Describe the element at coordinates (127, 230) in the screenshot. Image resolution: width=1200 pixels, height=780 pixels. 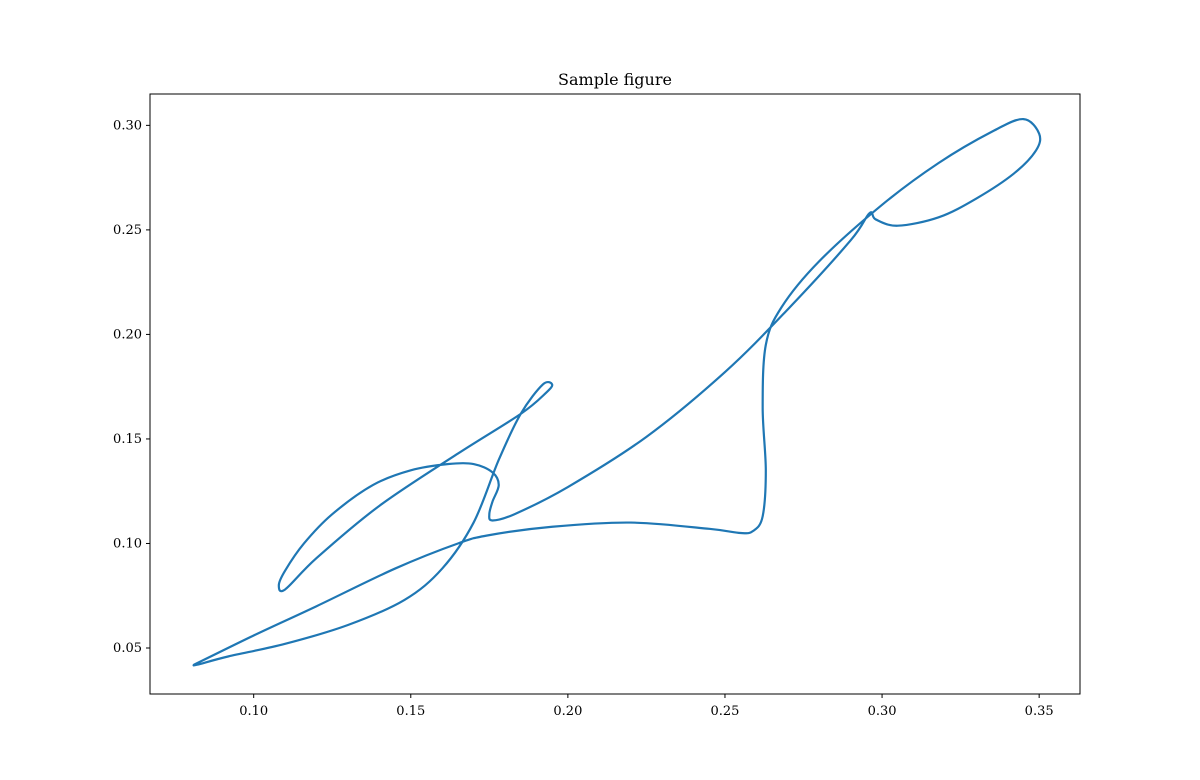
I see `y-tick-label: 0.25` at that location.